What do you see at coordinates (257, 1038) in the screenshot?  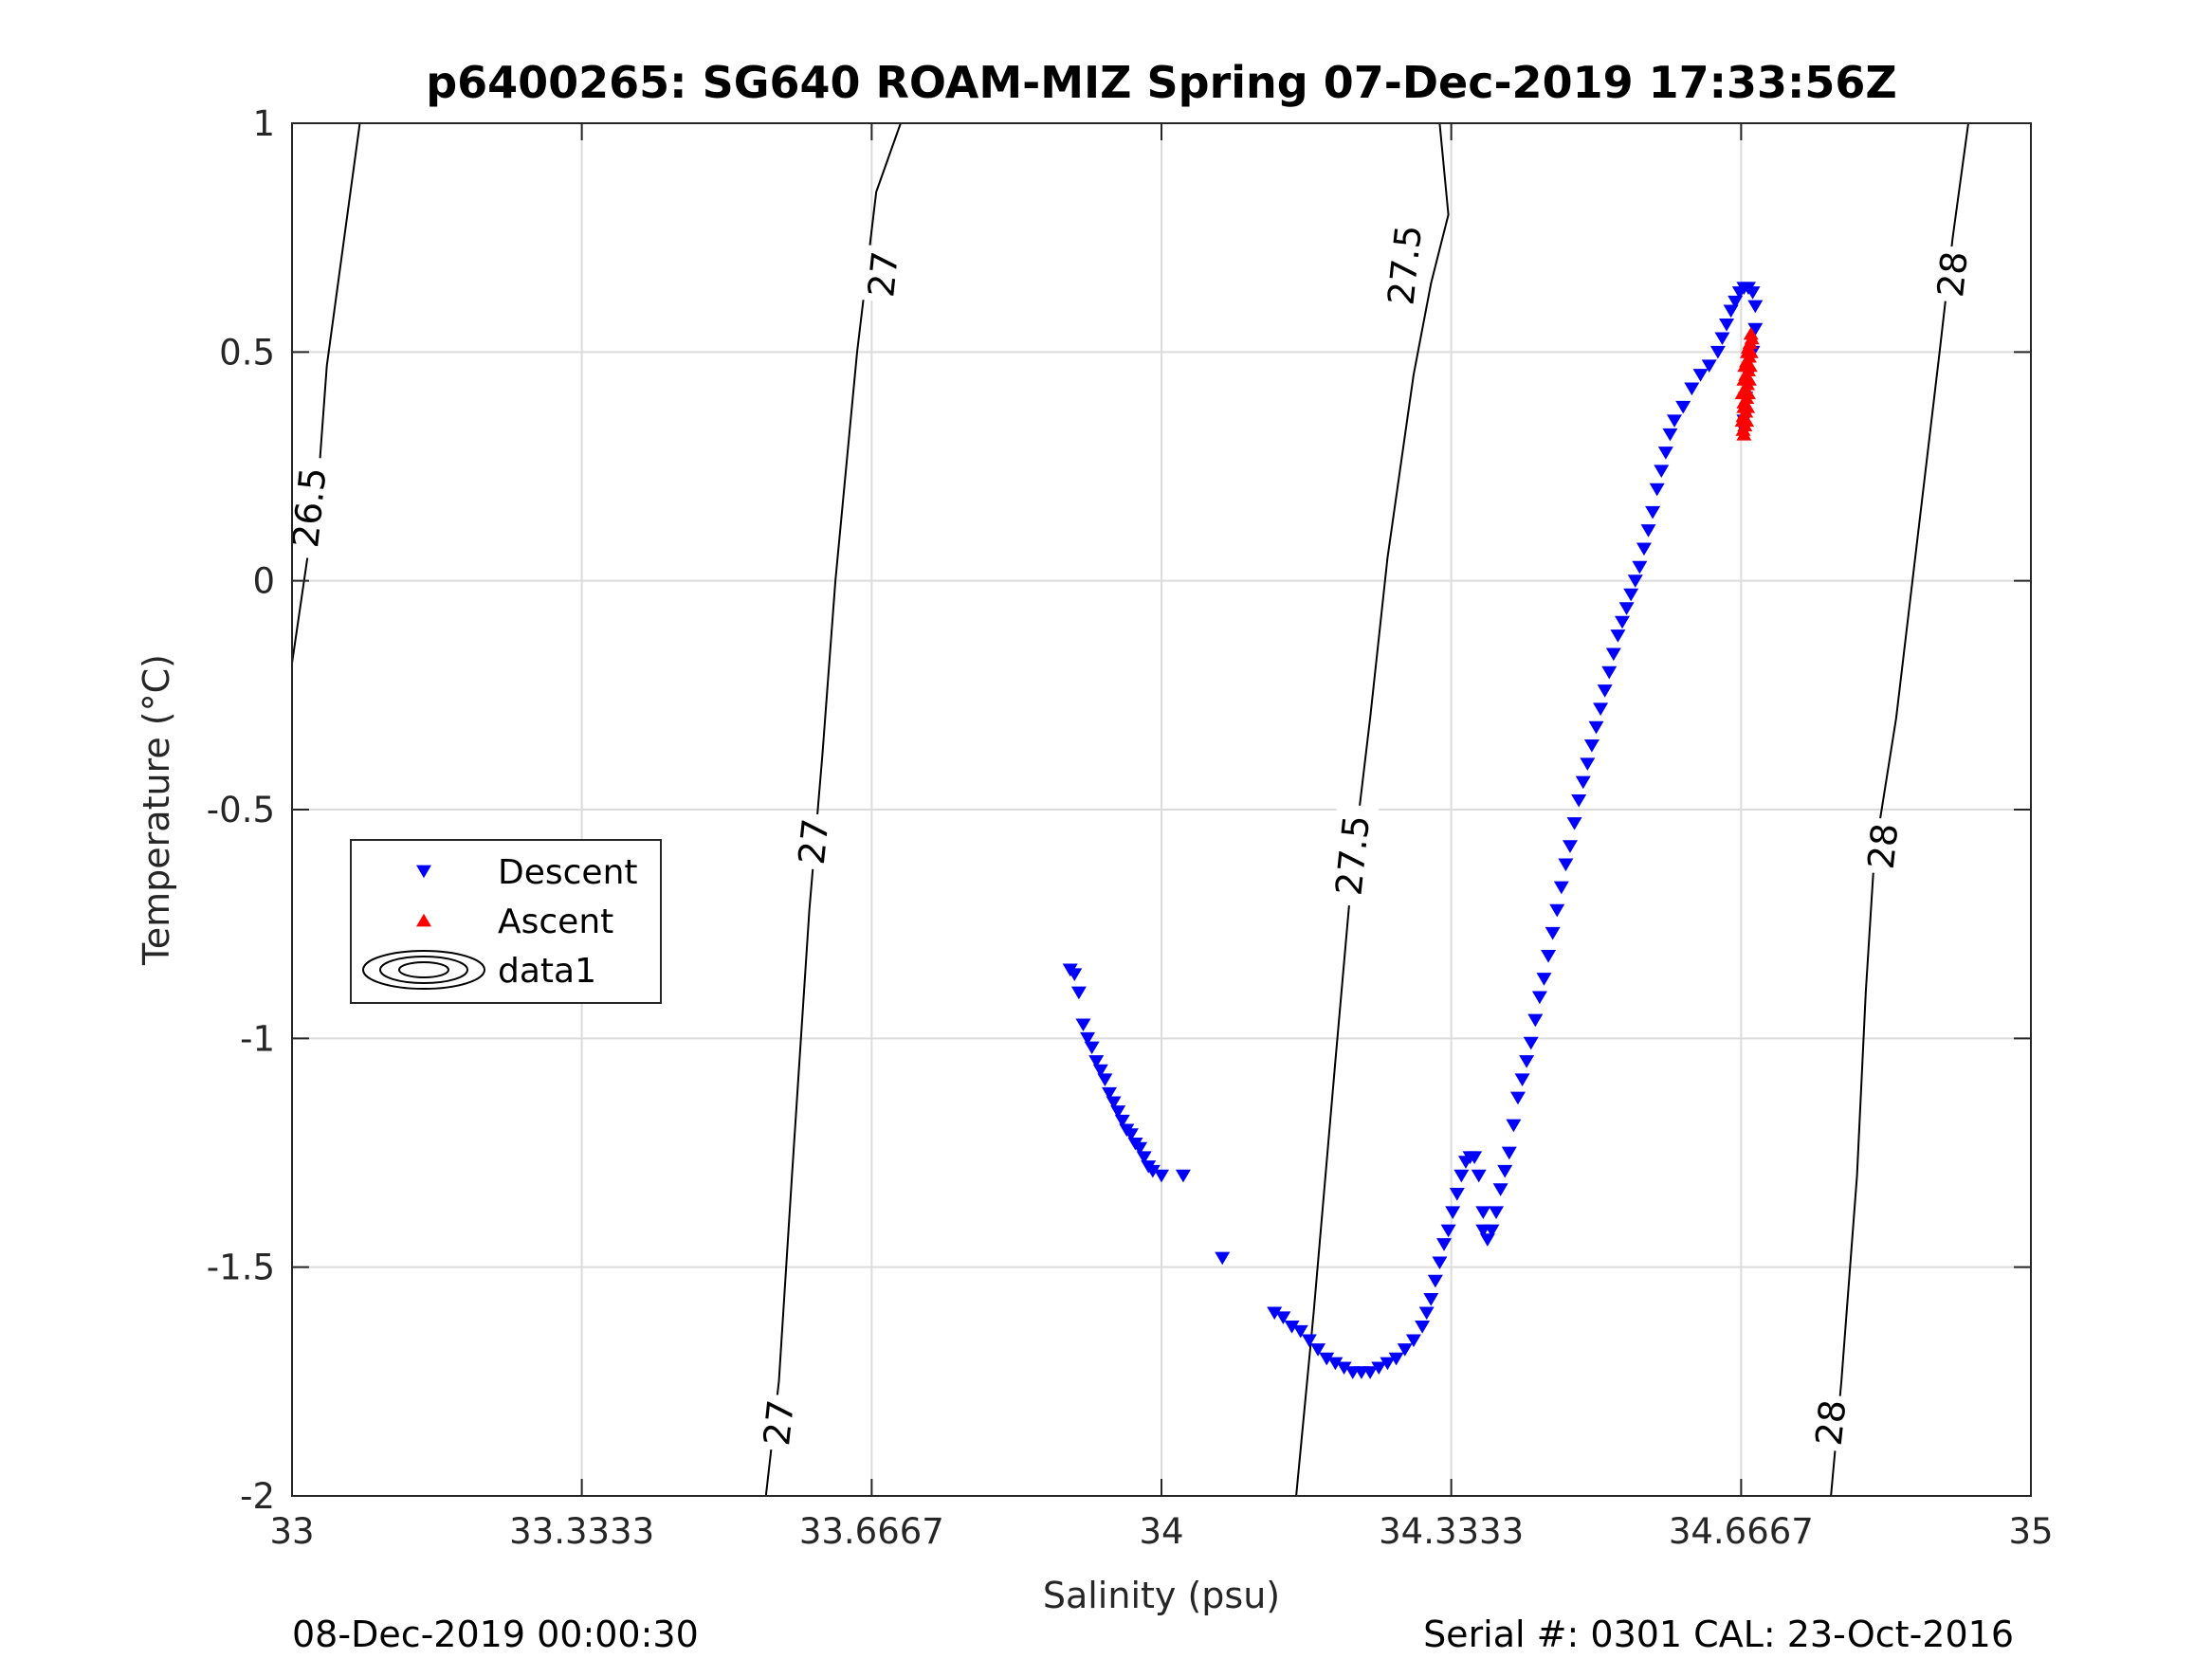 I see `y-tick-label: -1` at bounding box center [257, 1038].